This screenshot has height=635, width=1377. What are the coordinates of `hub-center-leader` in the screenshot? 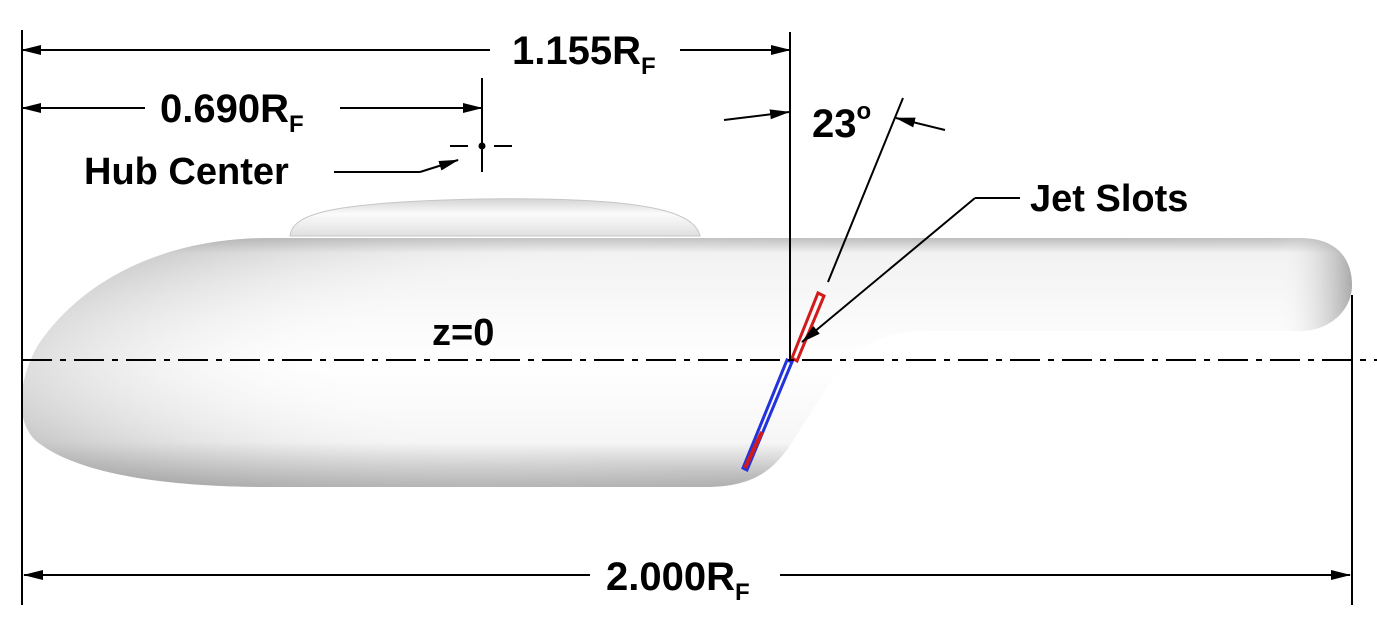 It's located at (396, 166).